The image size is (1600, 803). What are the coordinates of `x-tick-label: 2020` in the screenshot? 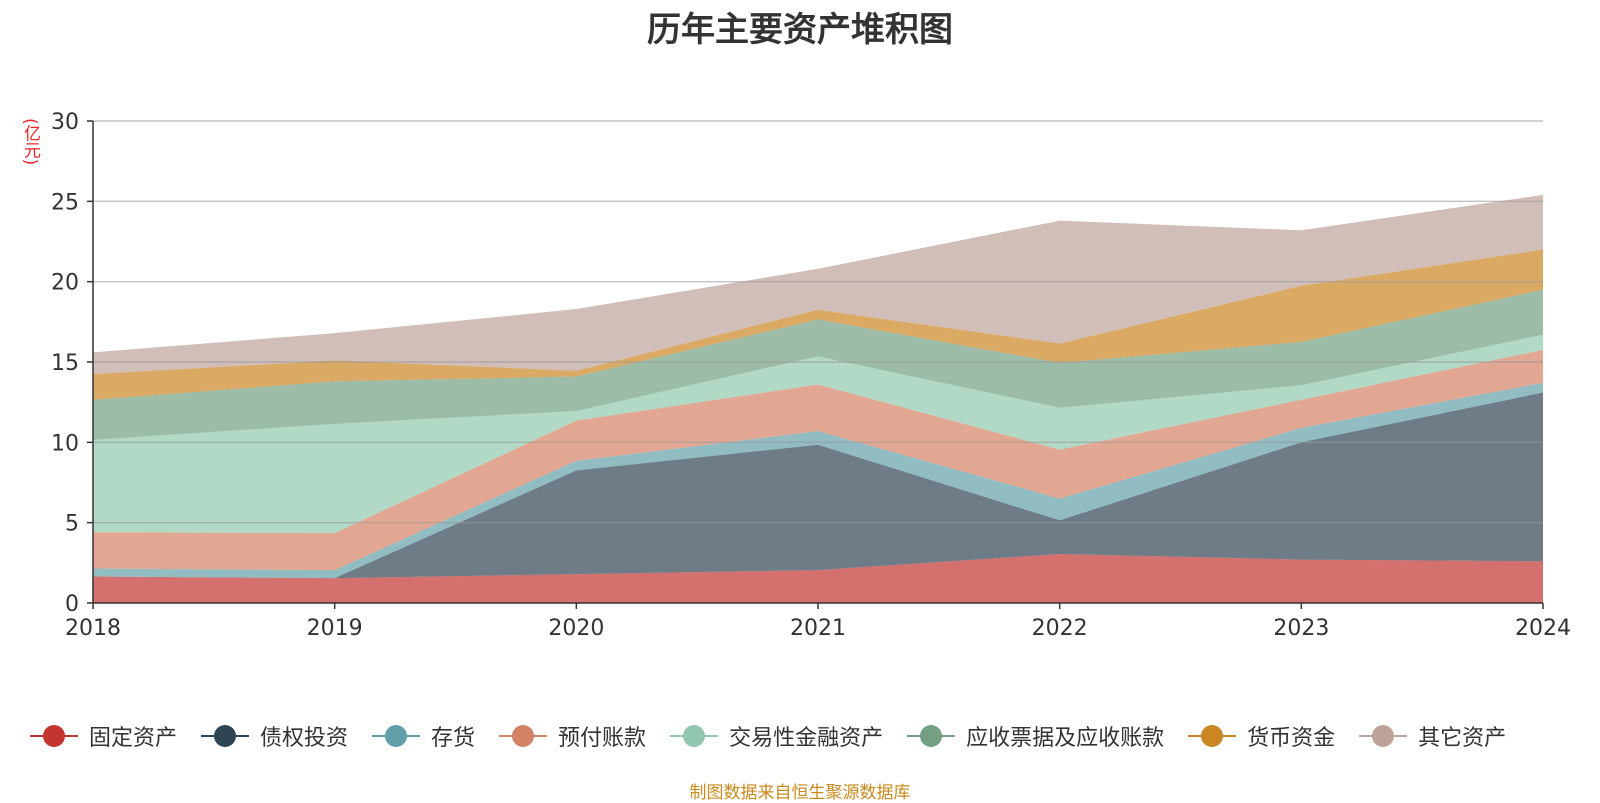 It's located at (576, 628).